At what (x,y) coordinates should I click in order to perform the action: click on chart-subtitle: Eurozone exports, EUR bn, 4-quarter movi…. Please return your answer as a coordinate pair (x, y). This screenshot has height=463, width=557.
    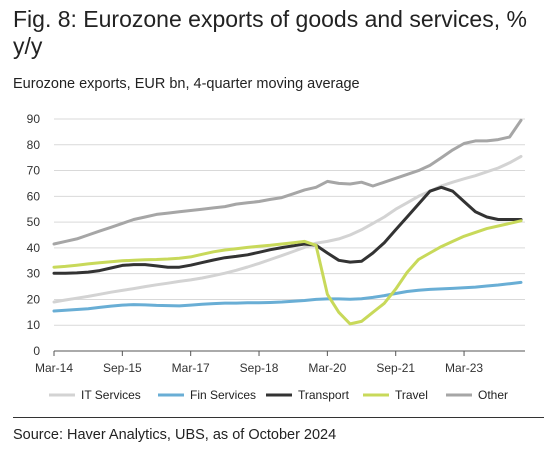
    Looking at the image, I should click on (186, 84).